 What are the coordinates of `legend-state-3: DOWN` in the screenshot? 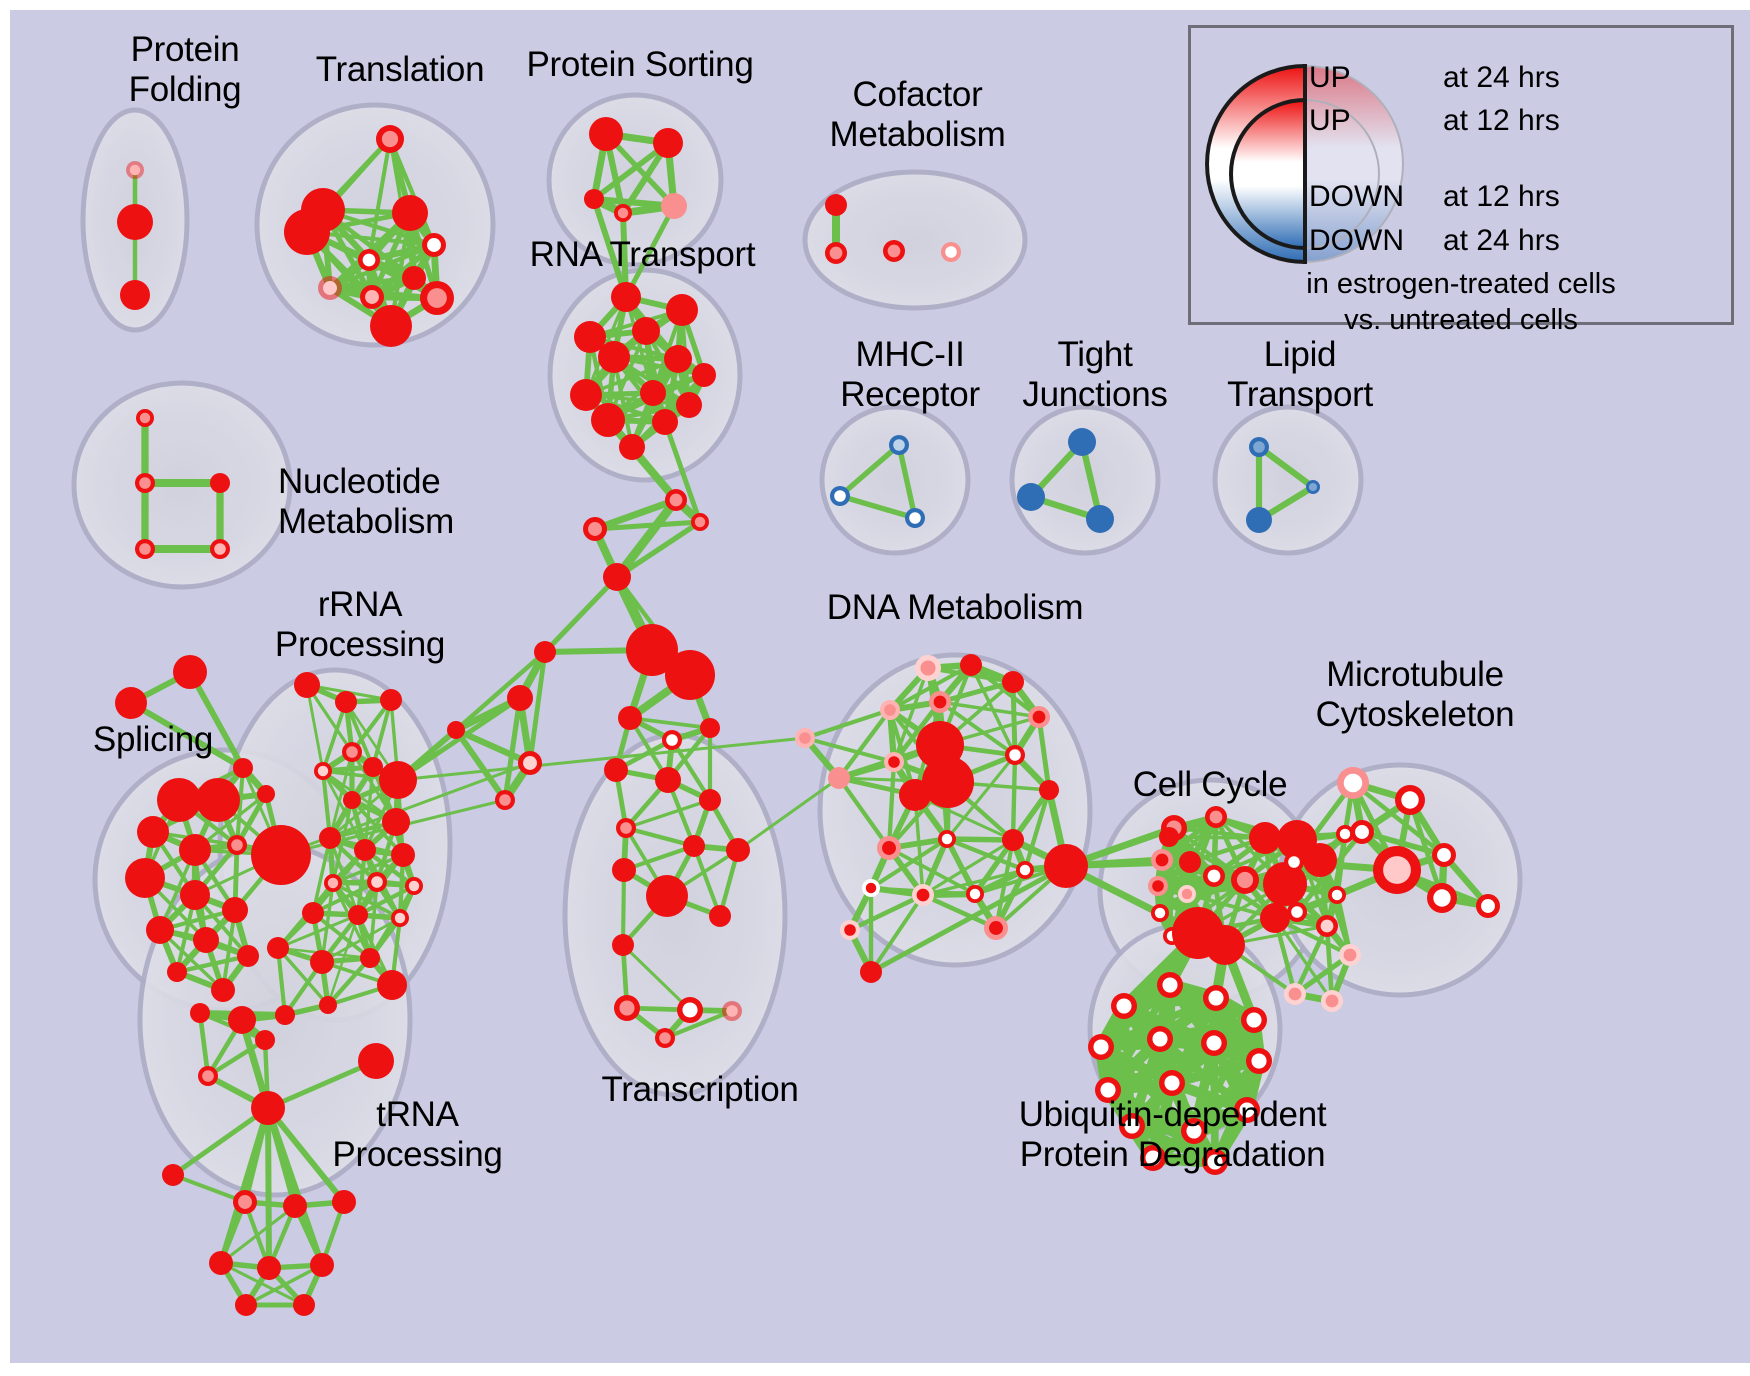 It's located at (1356, 240).